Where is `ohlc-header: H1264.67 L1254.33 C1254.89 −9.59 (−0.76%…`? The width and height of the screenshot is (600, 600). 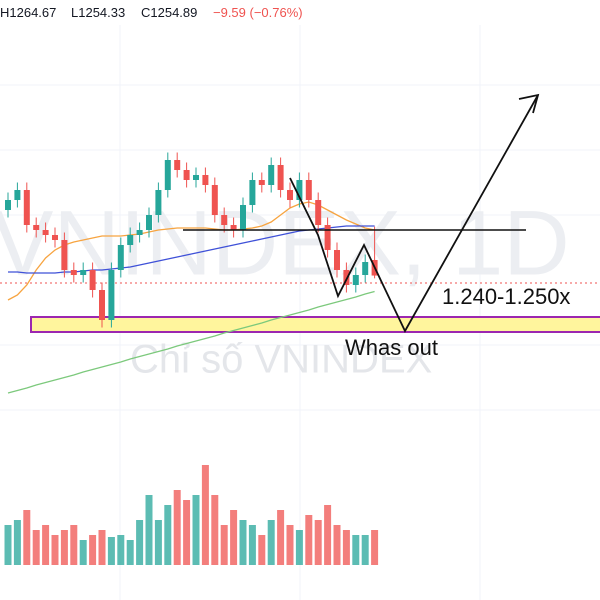 ohlc-header: H1264.67 L1254.33 C1254.89 −9.59 (−0.76%… is located at coordinates (151, 12).